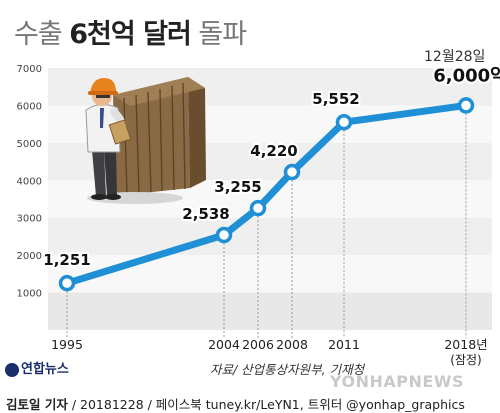 The image size is (500, 413). Describe the element at coordinates (37, 404) in the screenshot. I see `footer-byline: 김토일 기자` at that location.